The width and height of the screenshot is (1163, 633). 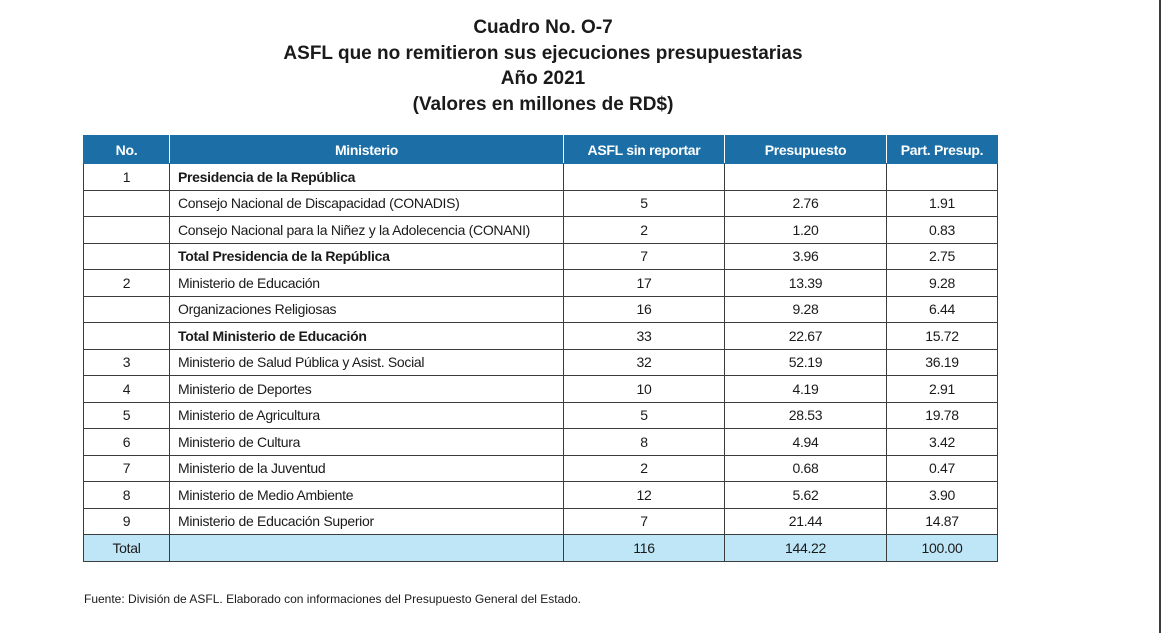 I want to click on cell-presupuesto: 1.20, so click(x=805, y=230).